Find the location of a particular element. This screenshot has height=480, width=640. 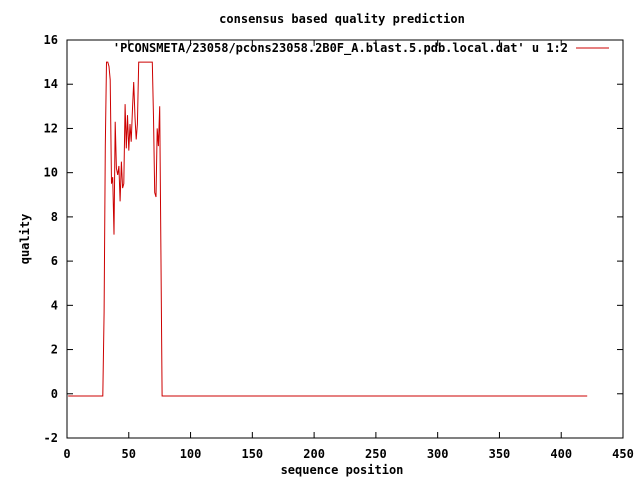

y-tick-label: 6 is located at coordinates (54, 261).